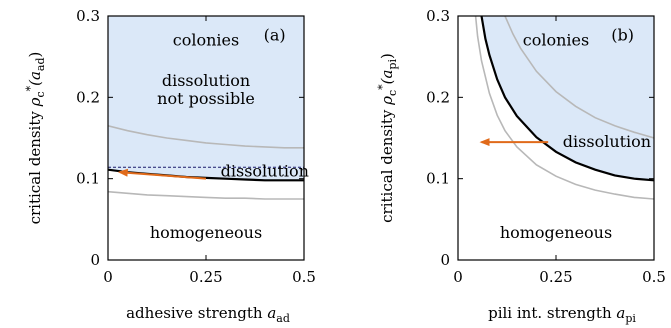  I want to click on y-axis-label: critical density ρc*(api), so click(387, 138).